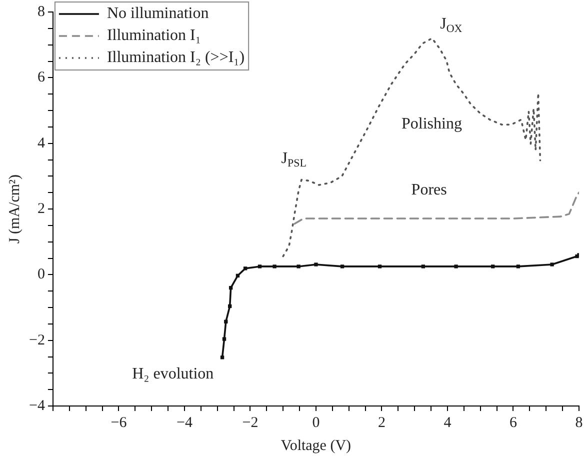  I want to click on x-tick-label: 8, so click(579, 422).